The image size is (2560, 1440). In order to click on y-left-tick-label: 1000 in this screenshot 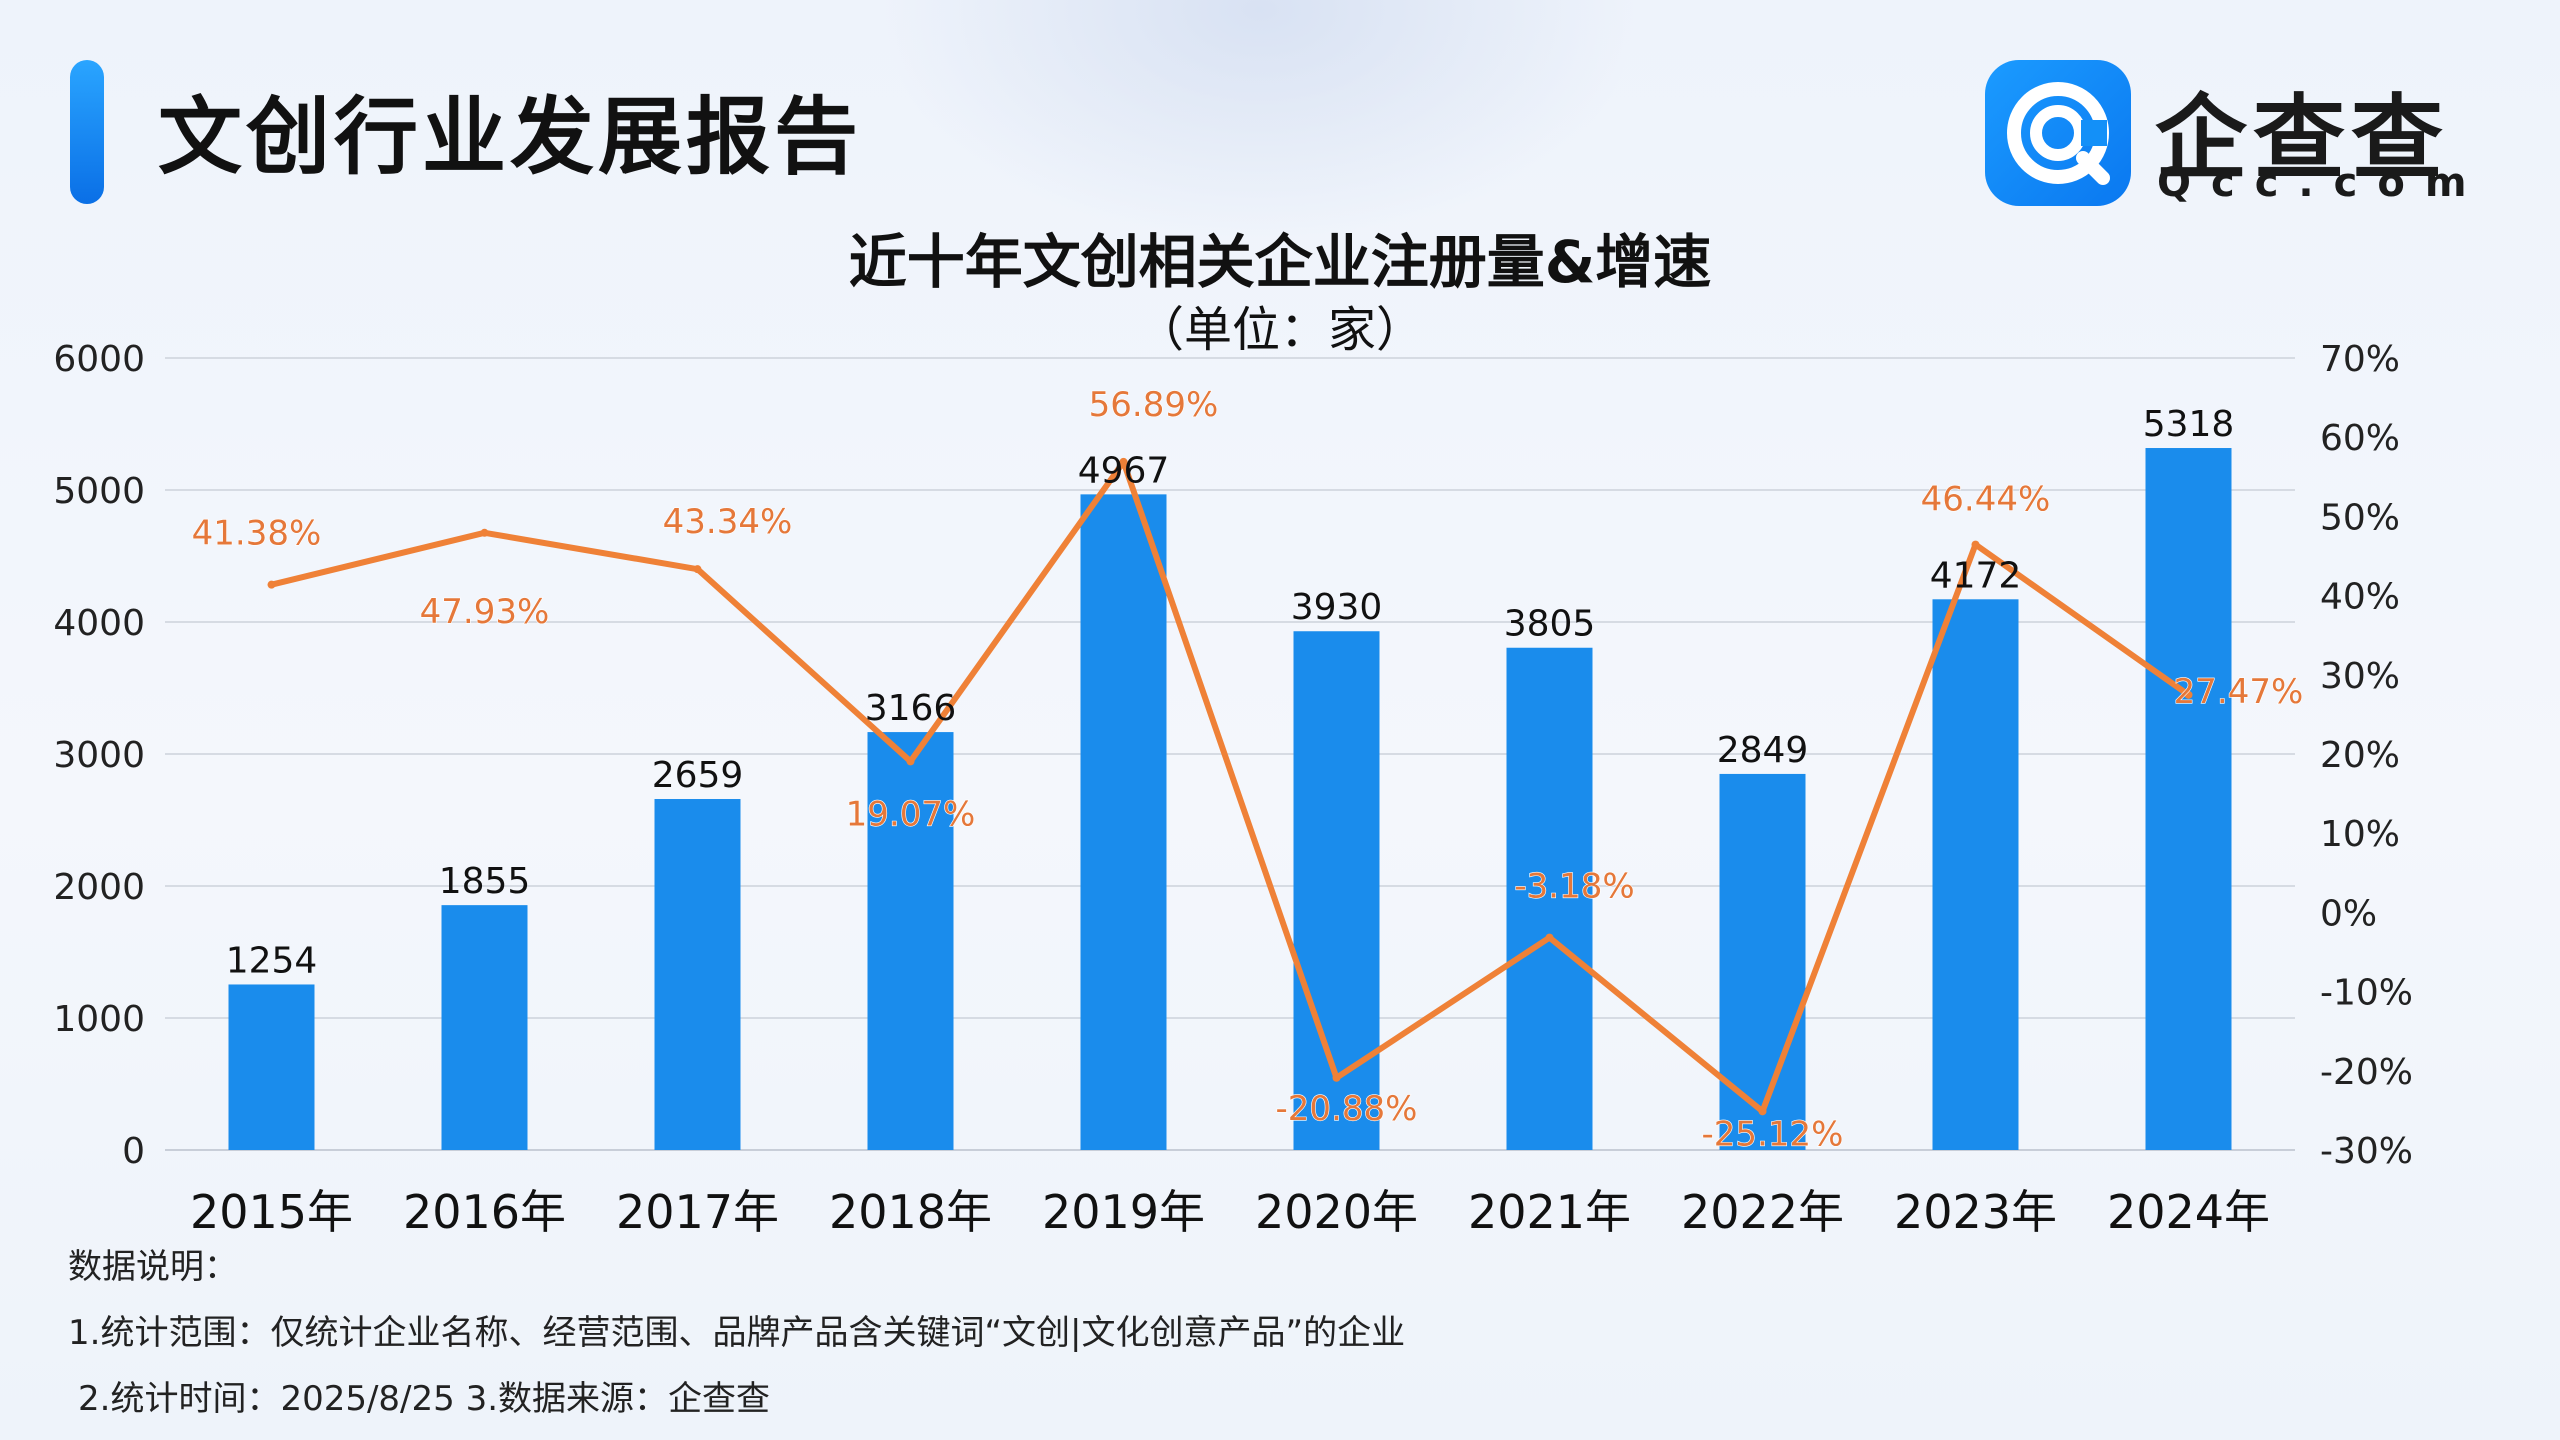, I will do `click(99, 1019)`.